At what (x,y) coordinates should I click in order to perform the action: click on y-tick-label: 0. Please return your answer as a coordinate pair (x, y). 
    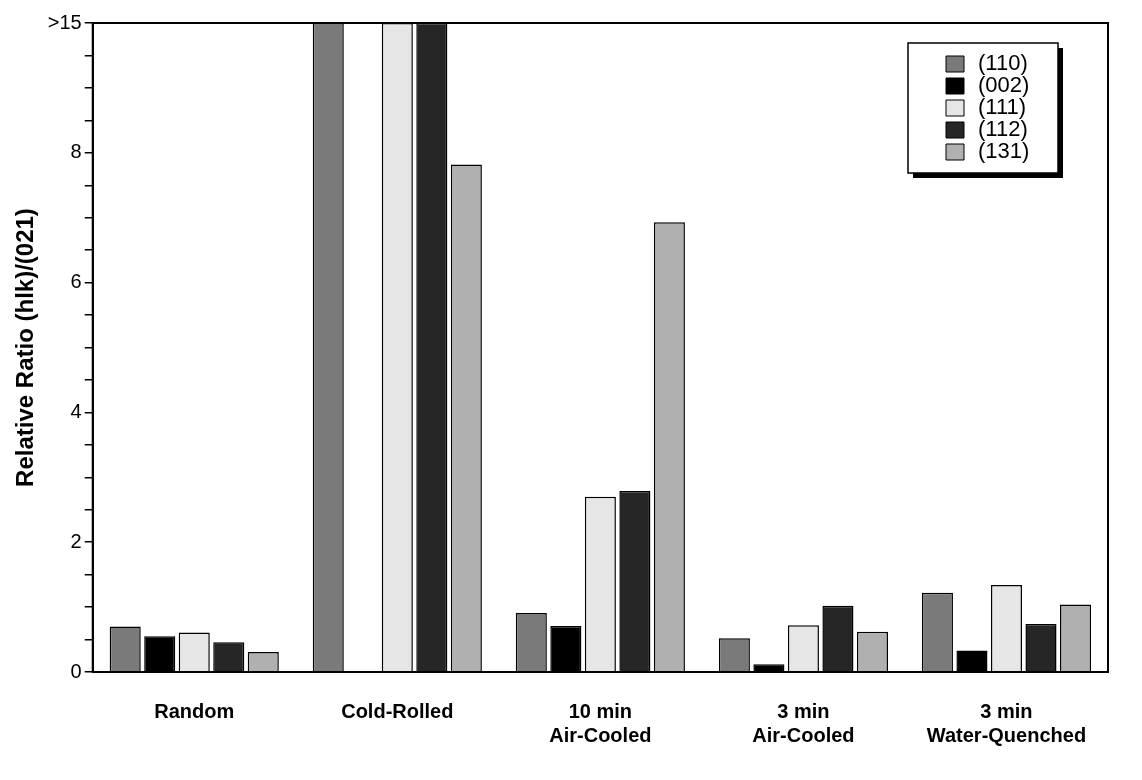
    Looking at the image, I should click on (76, 670).